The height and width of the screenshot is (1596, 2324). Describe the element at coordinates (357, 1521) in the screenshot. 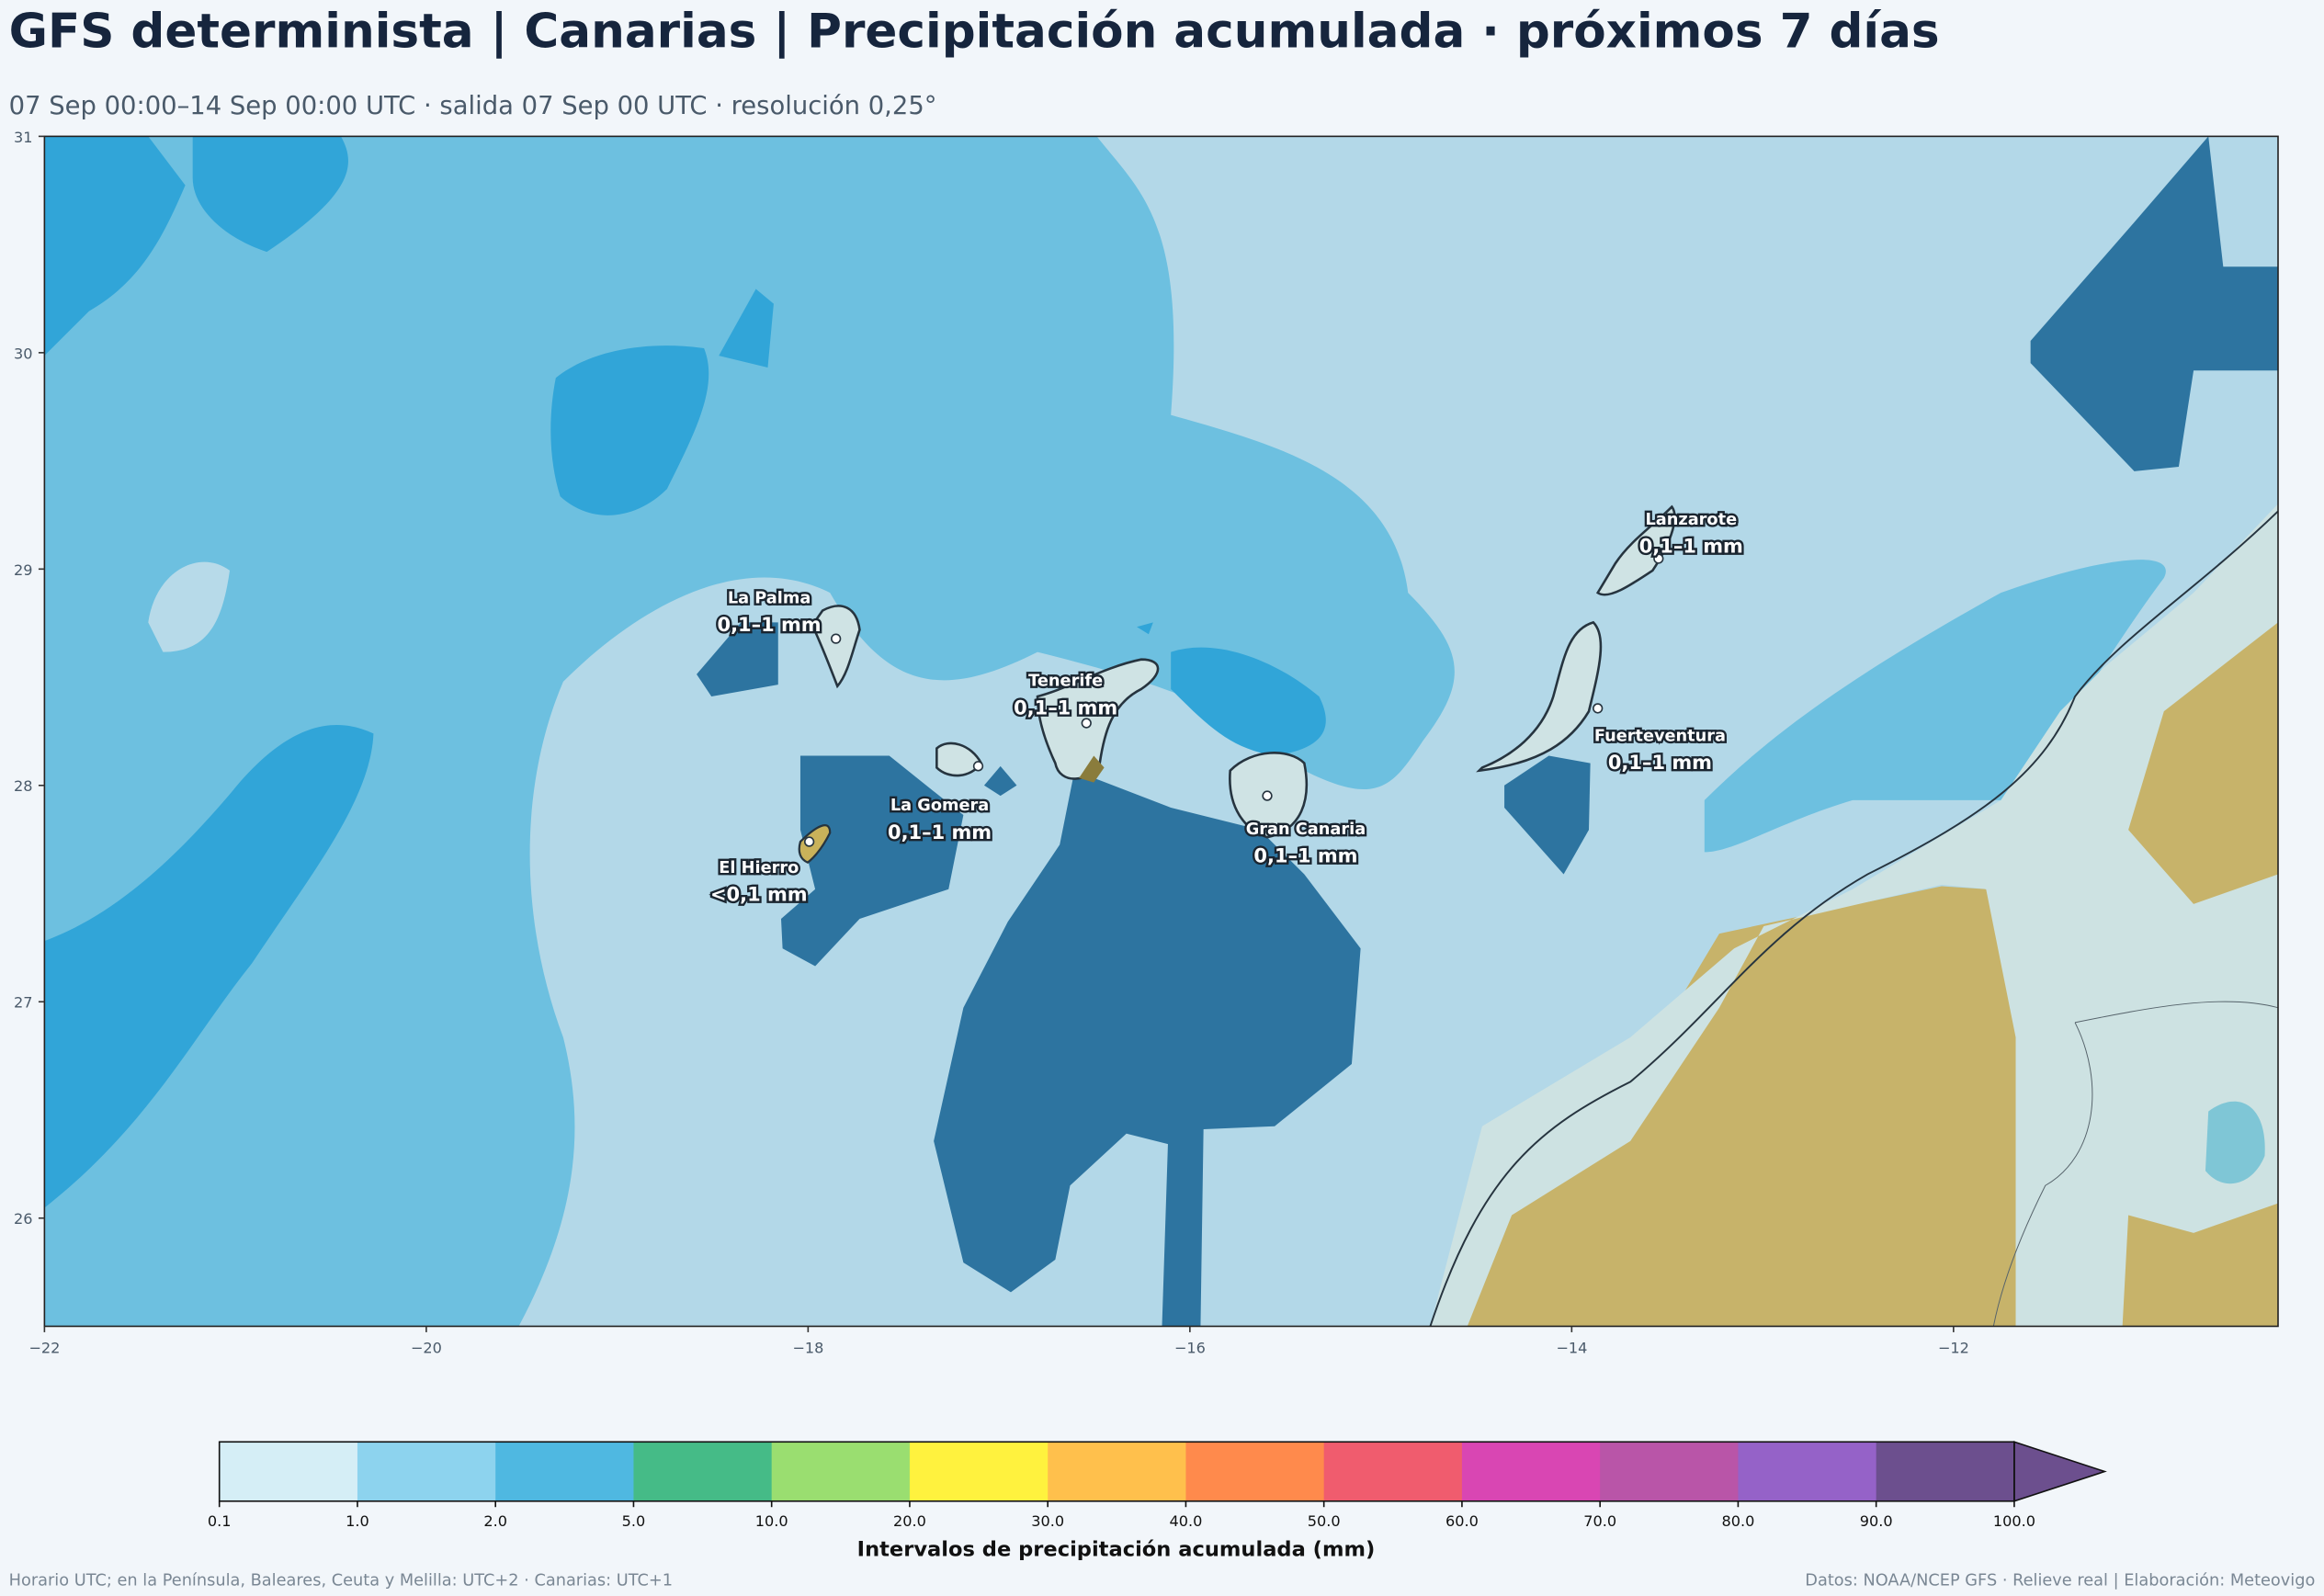

I see `colorbar-tick-label: 1.0` at that location.